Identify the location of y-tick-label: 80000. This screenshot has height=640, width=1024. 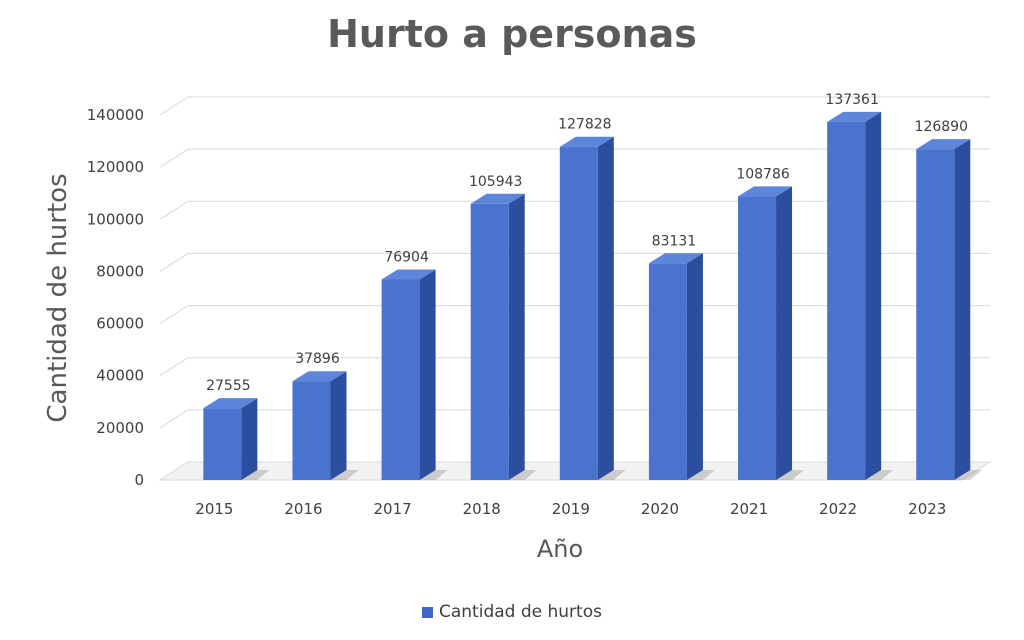
(120, 271).